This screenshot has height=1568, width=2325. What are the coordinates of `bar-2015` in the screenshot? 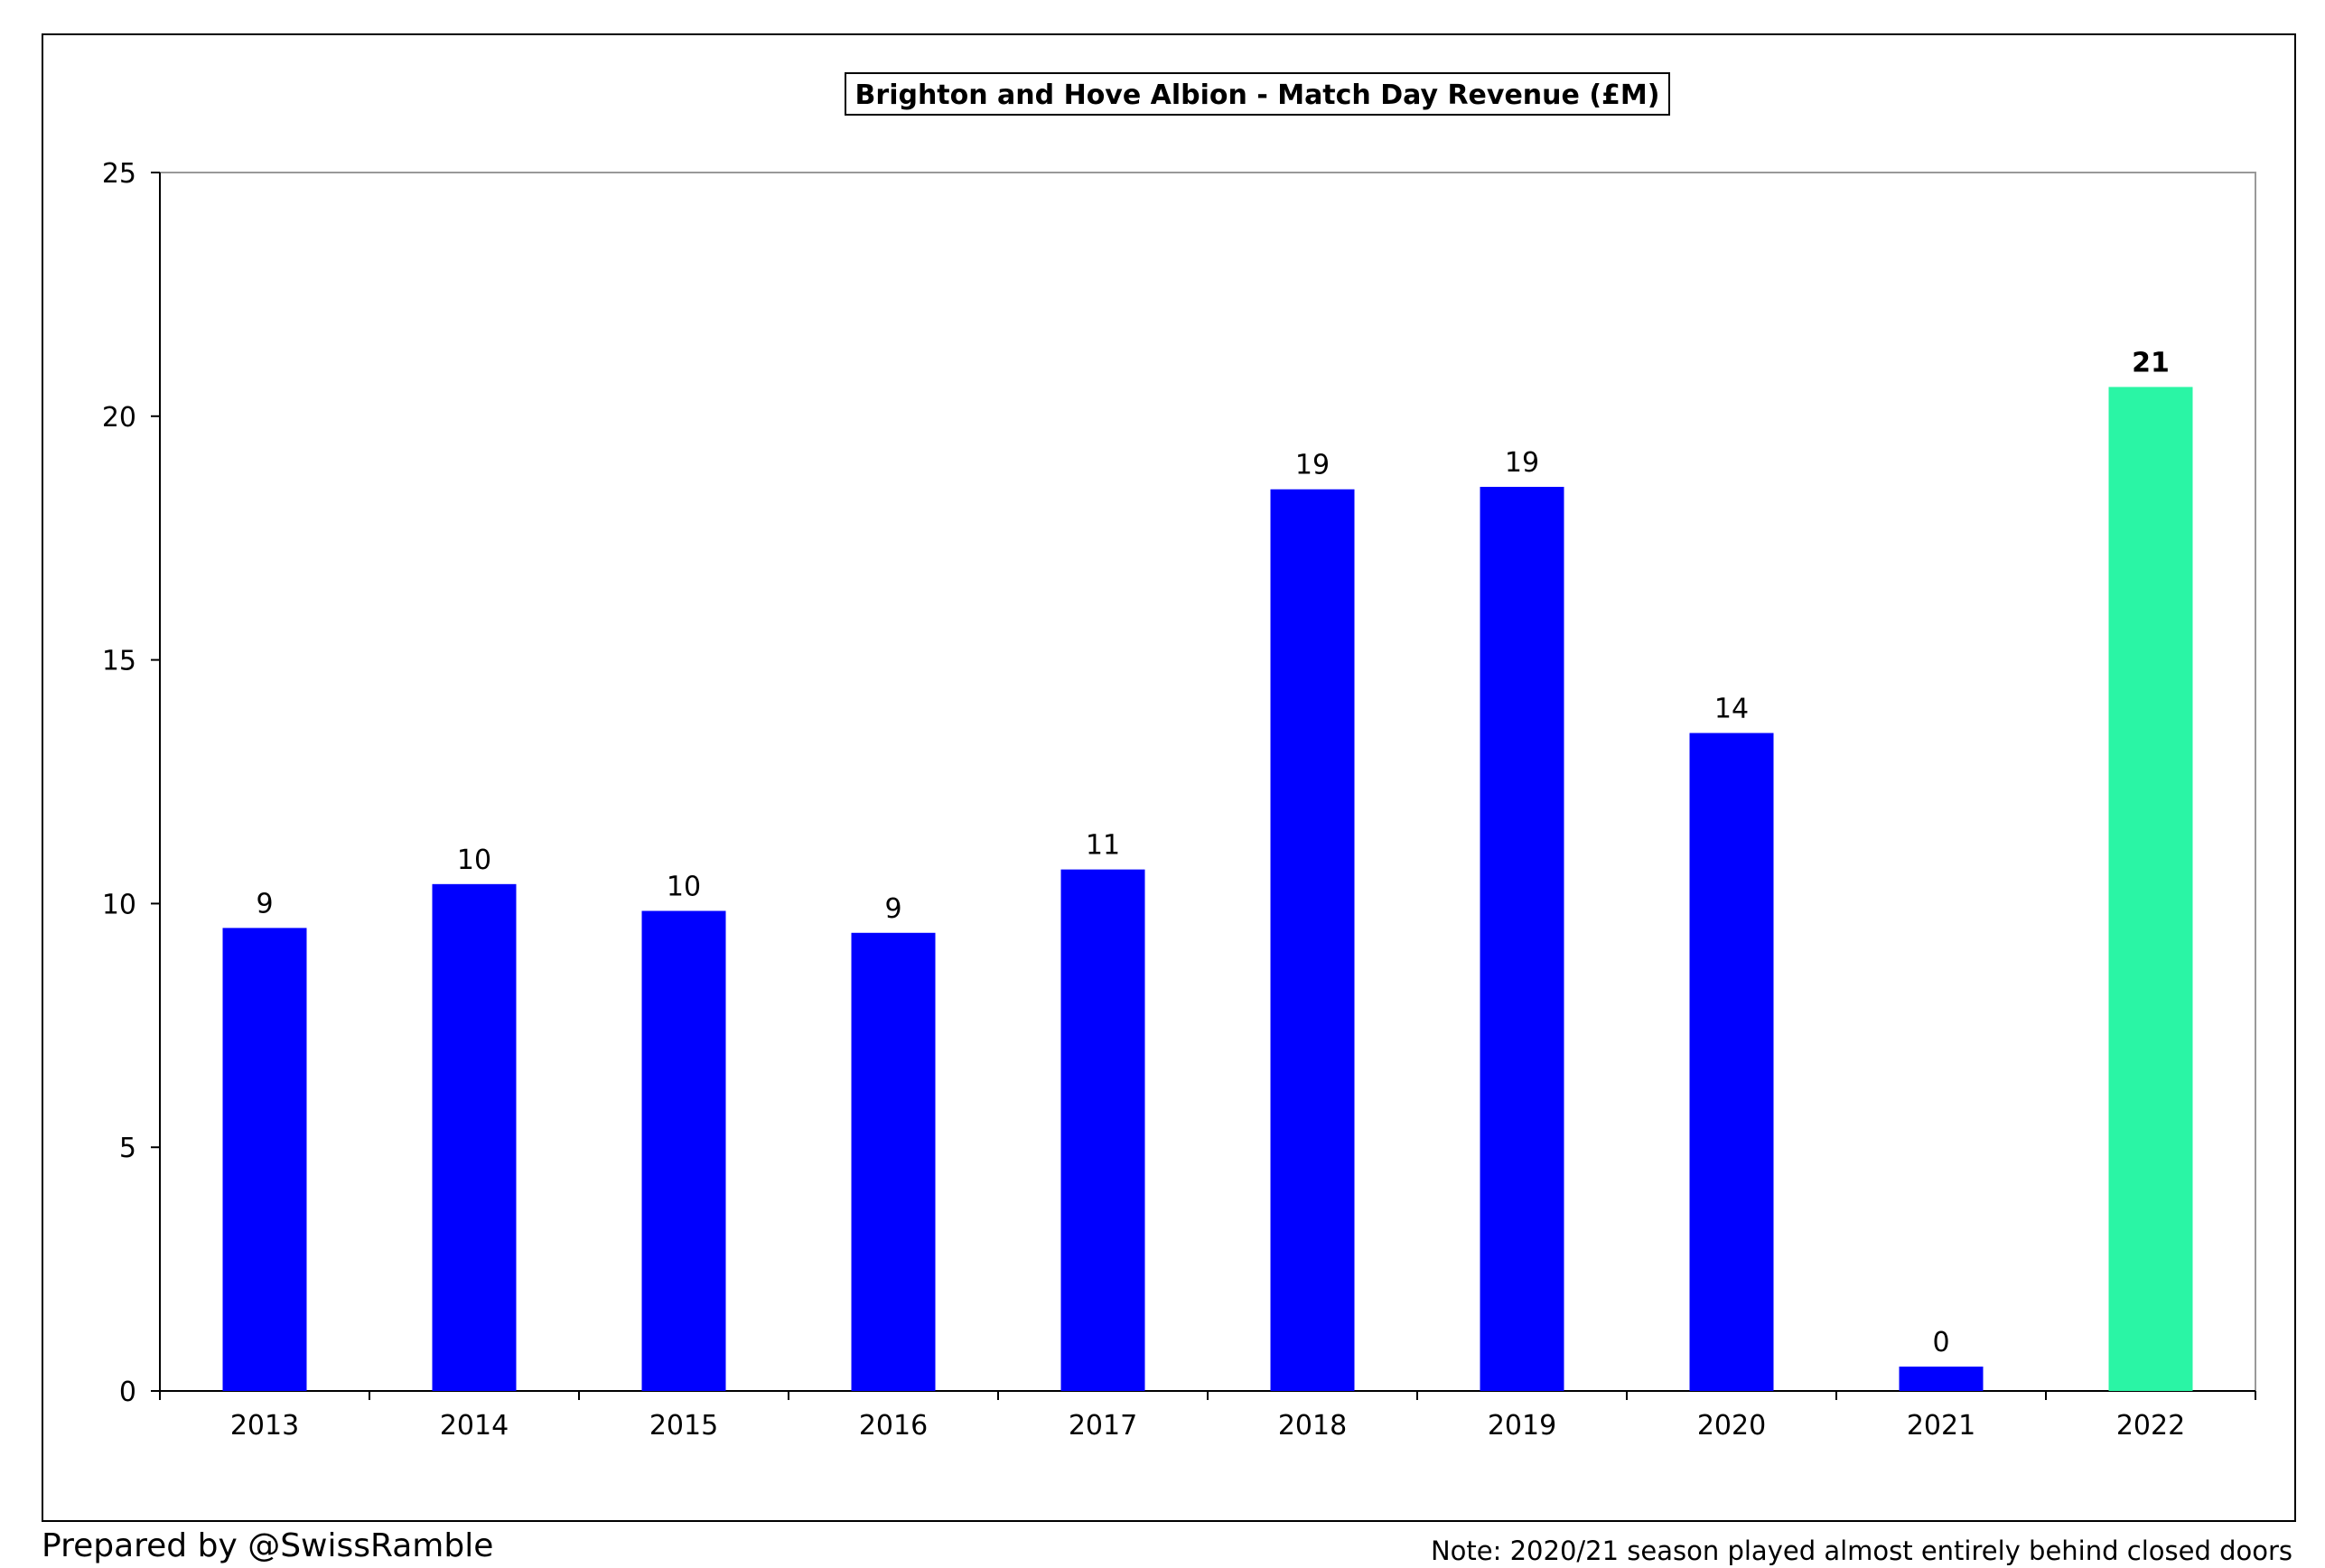 It's located at (683, 1150).